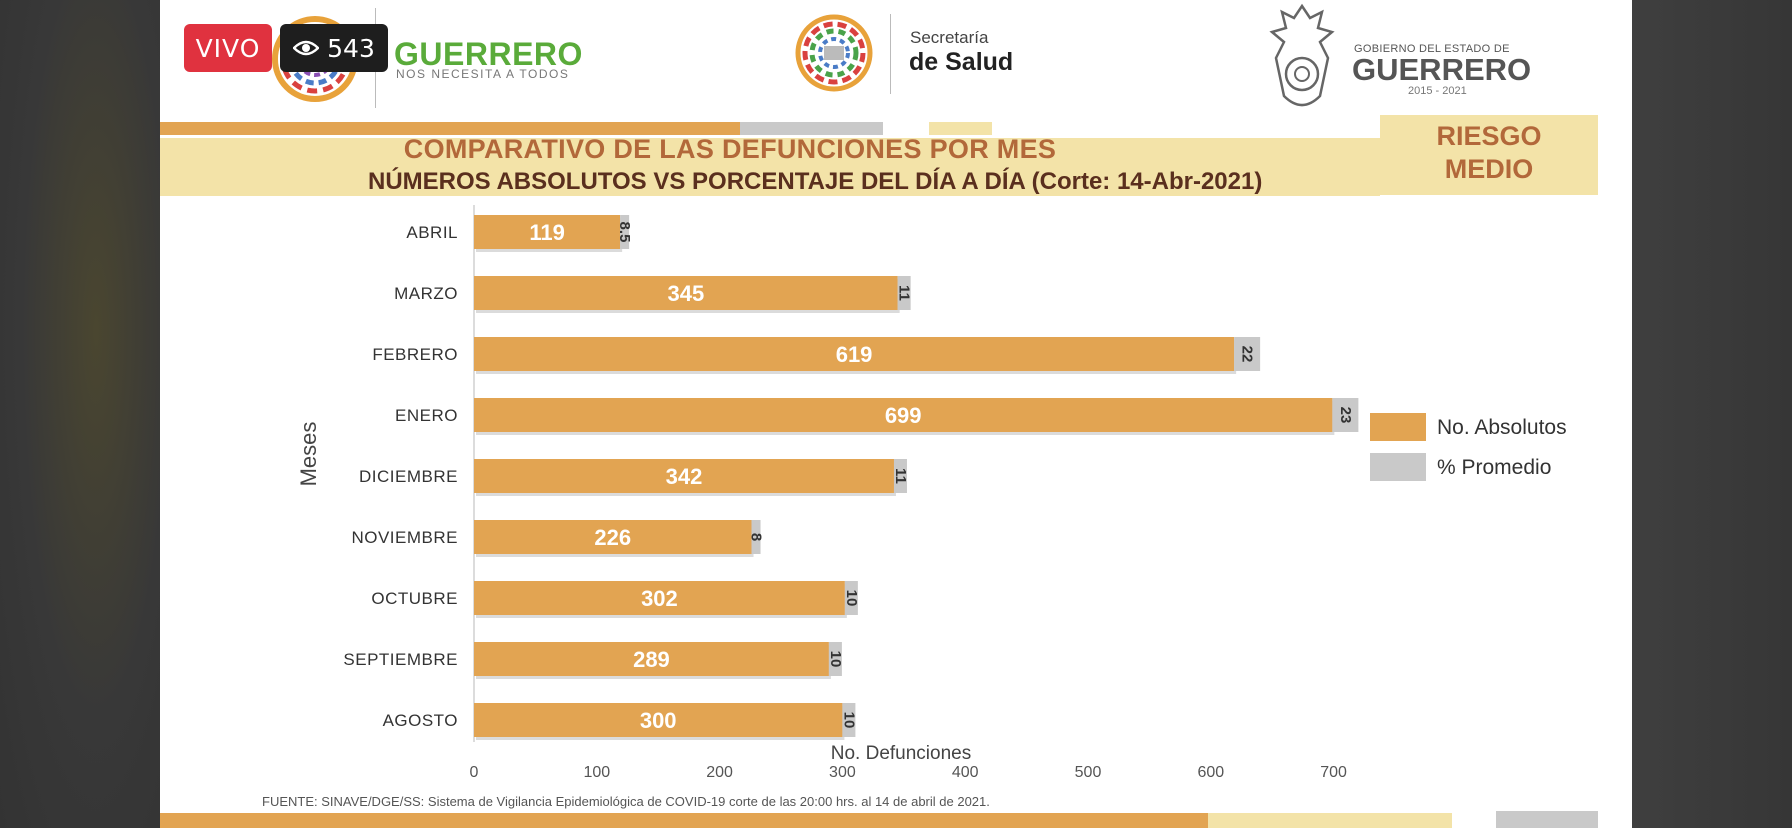 This screenshot has width=1792, height=828. I want to click on top-strip-orange, so click(450, 128).